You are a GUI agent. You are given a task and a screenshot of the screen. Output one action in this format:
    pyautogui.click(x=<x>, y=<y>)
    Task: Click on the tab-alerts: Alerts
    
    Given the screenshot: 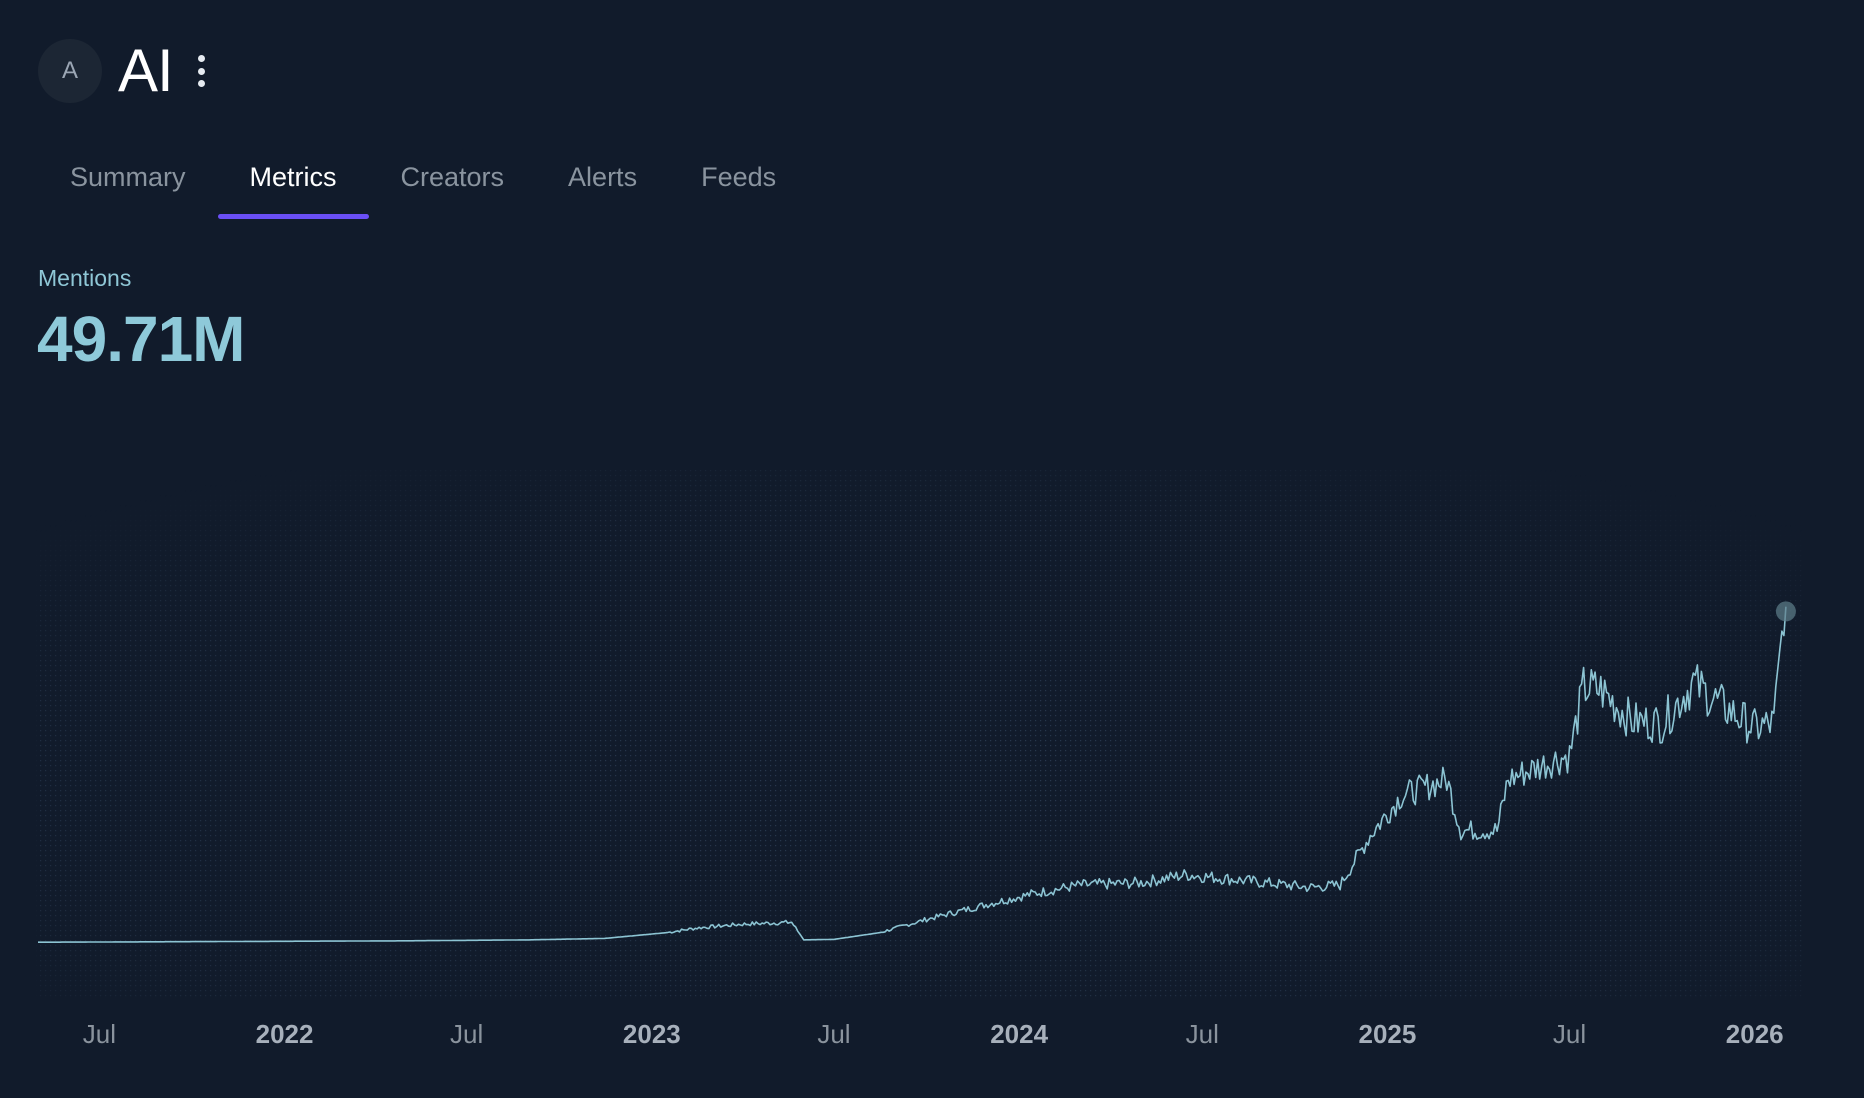 What is the action you would take?
    pyautogui.click(x=603, y=177)
    